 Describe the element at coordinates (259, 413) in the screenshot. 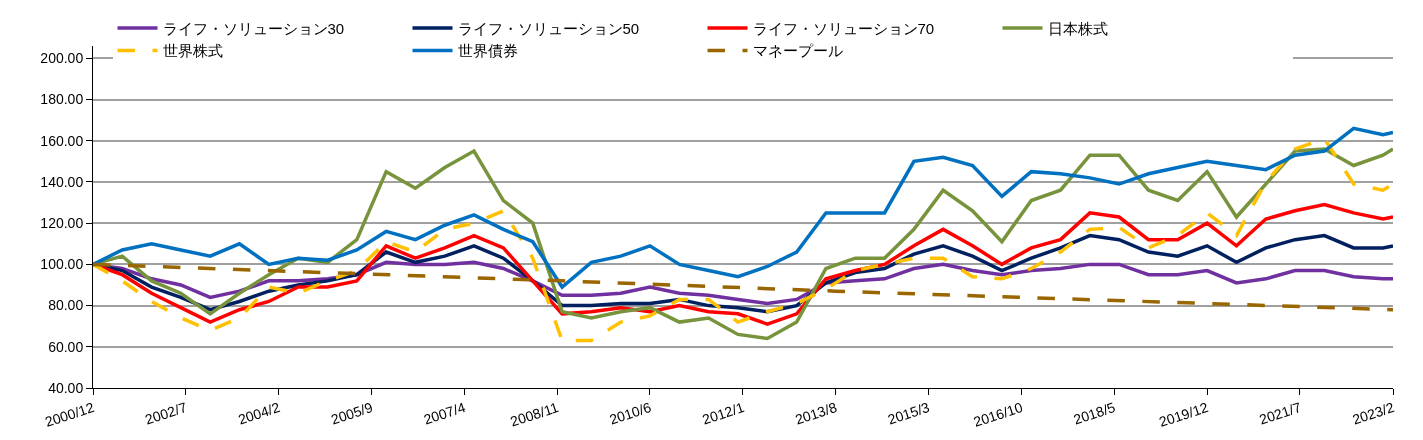

I see `x-tick-label: 2004/2` at that location.